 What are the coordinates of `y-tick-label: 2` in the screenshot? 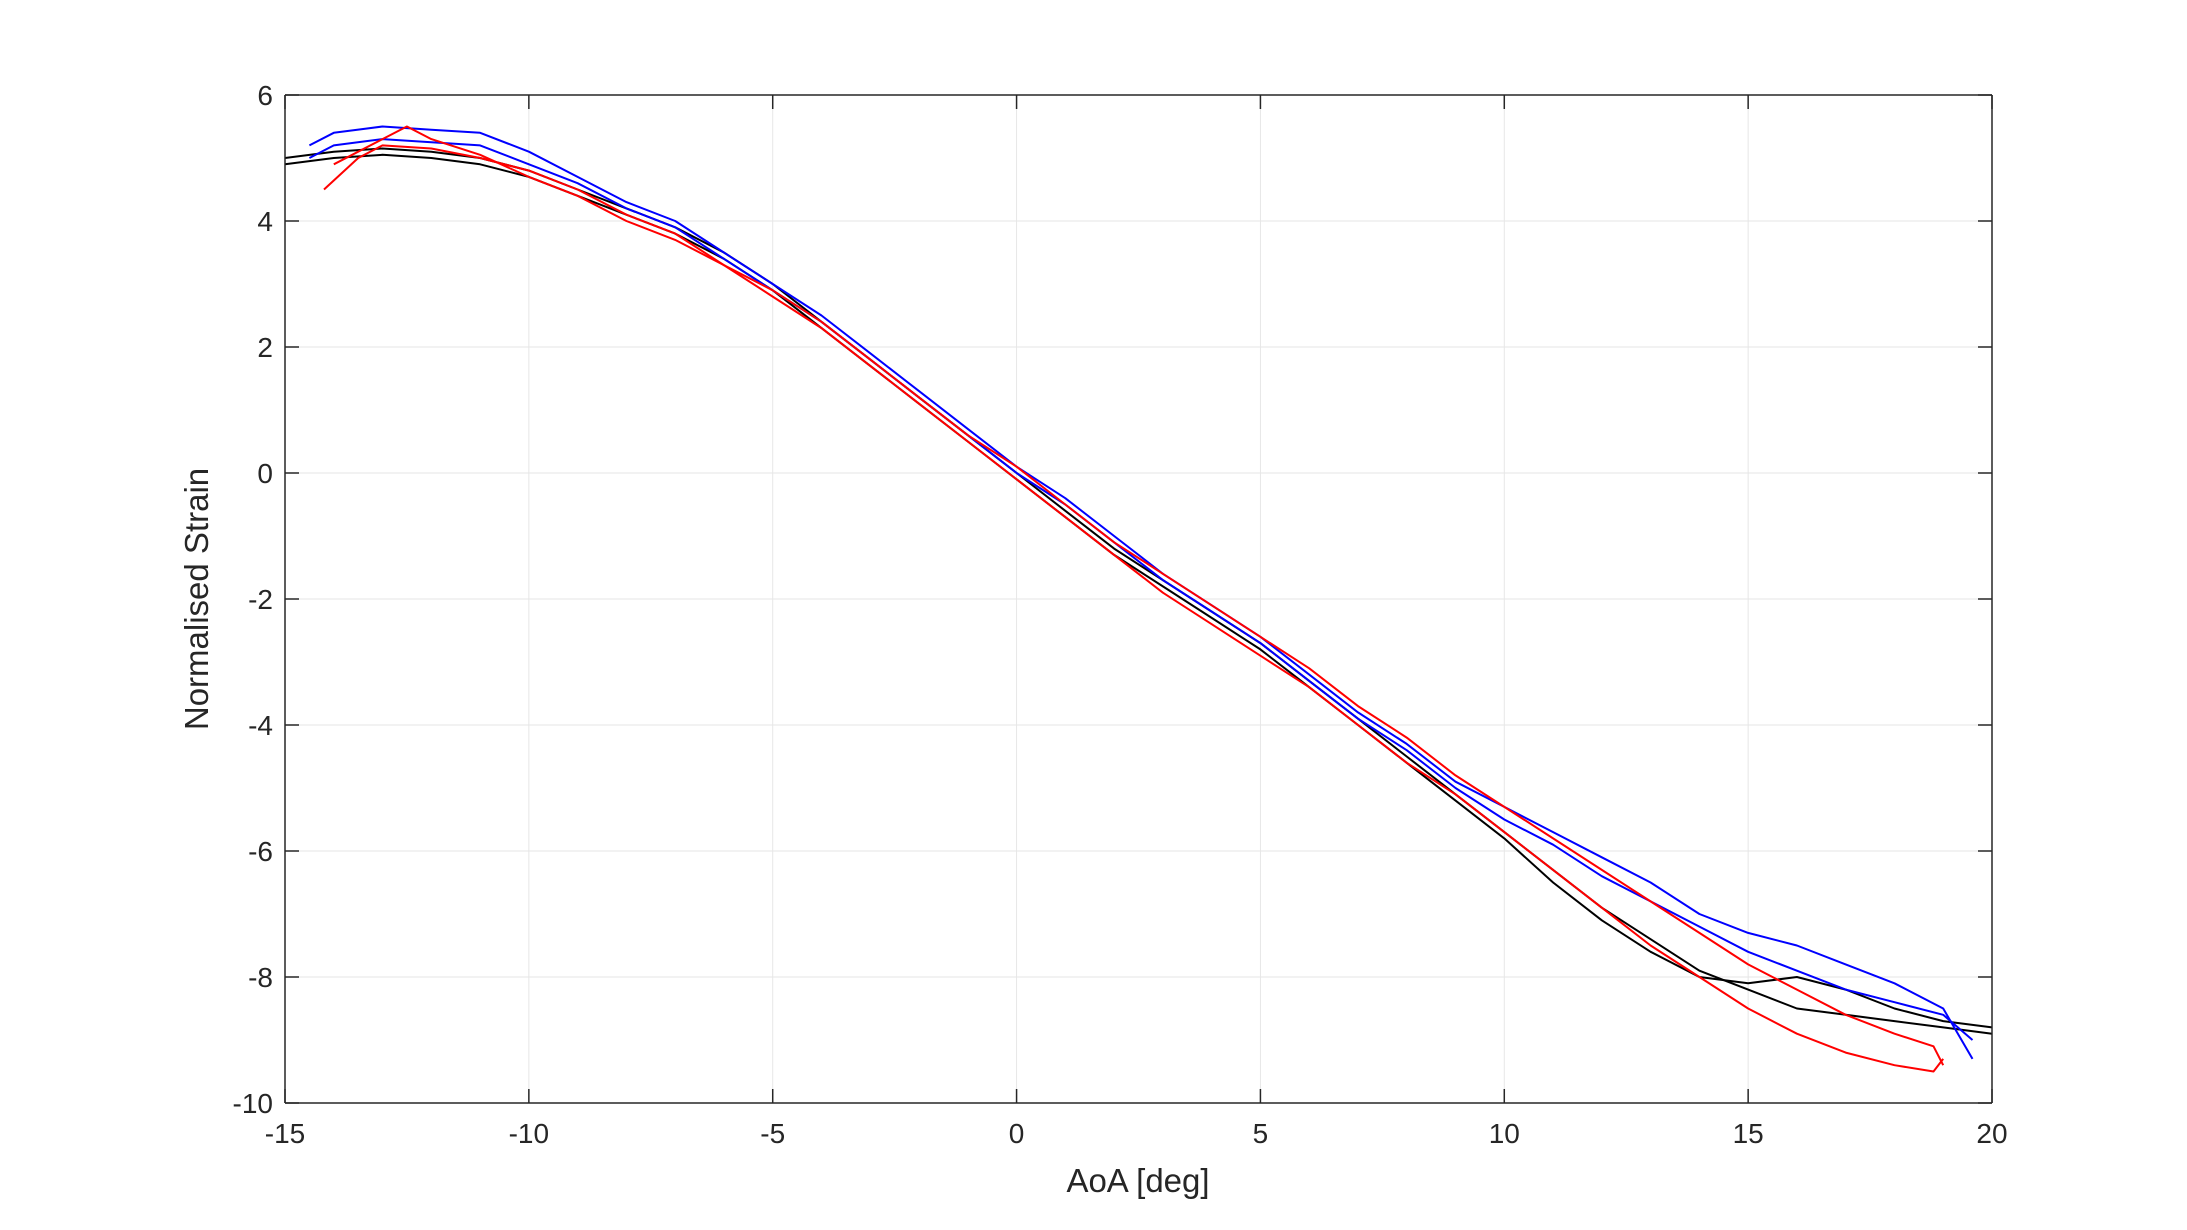 It's located at (265, 347).